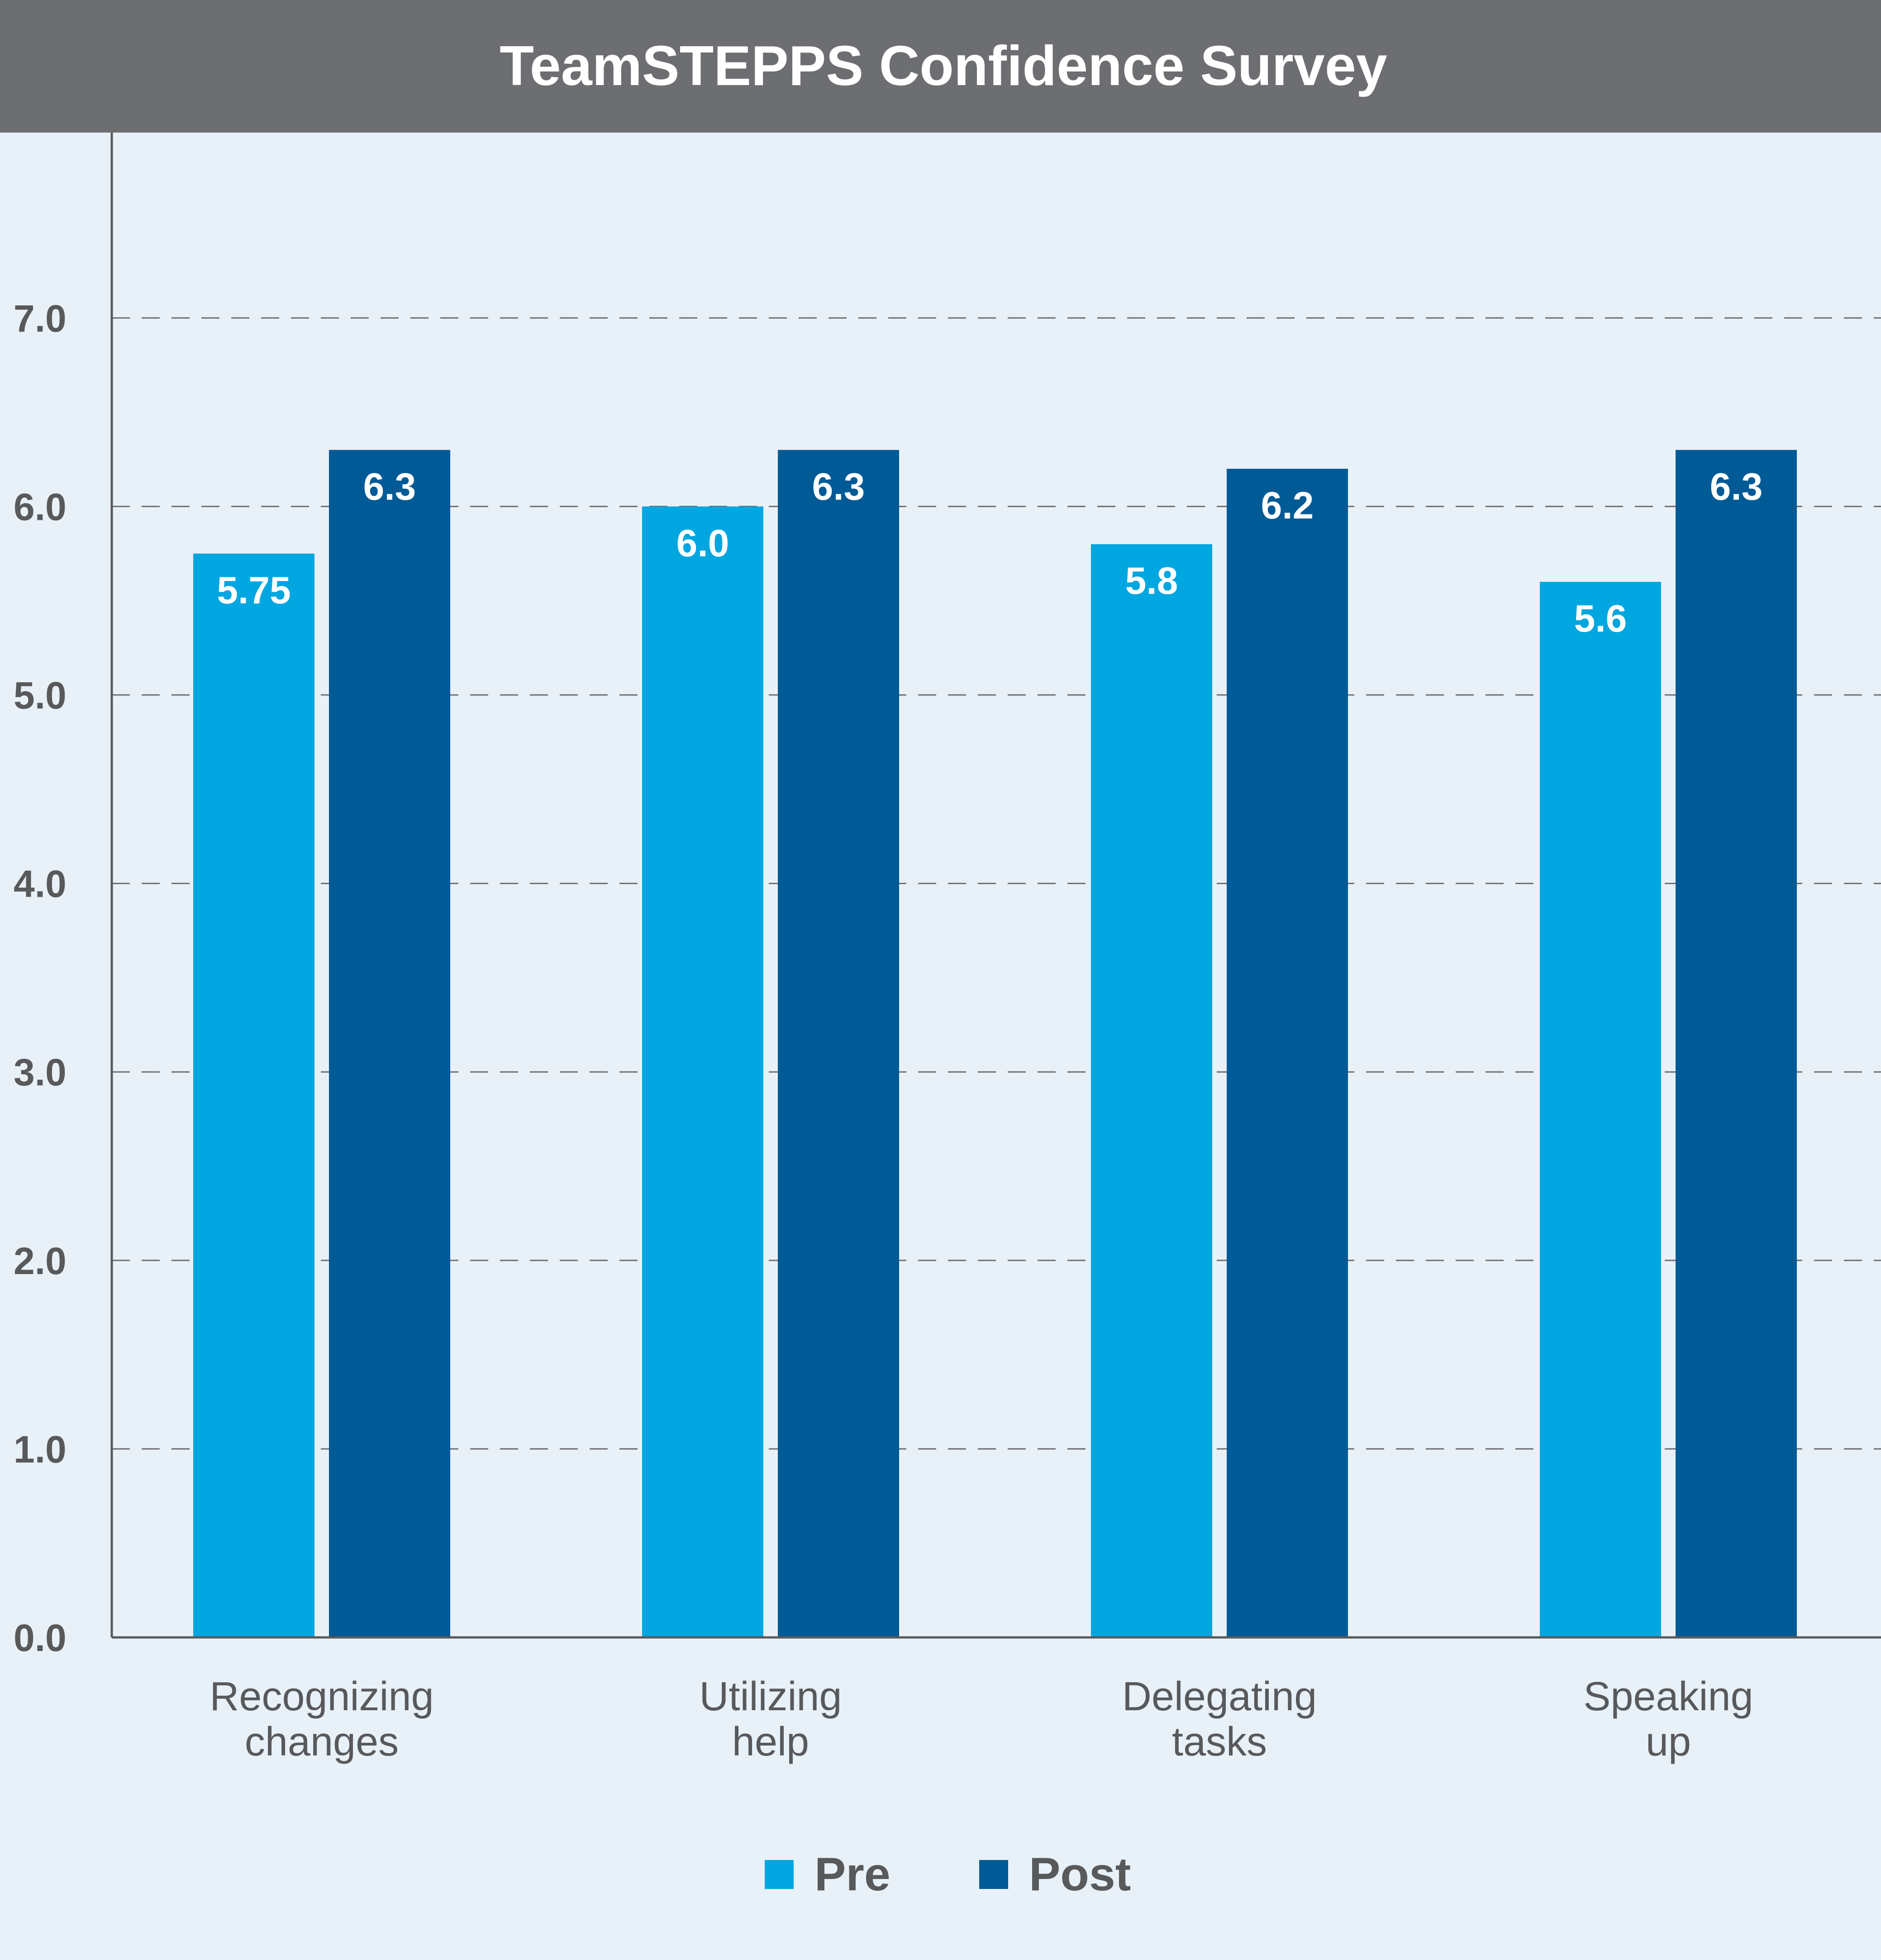 The width and height of the screenshot is (1881, 1960). I want to click on legend-label: Pre, so click(852, 1874).